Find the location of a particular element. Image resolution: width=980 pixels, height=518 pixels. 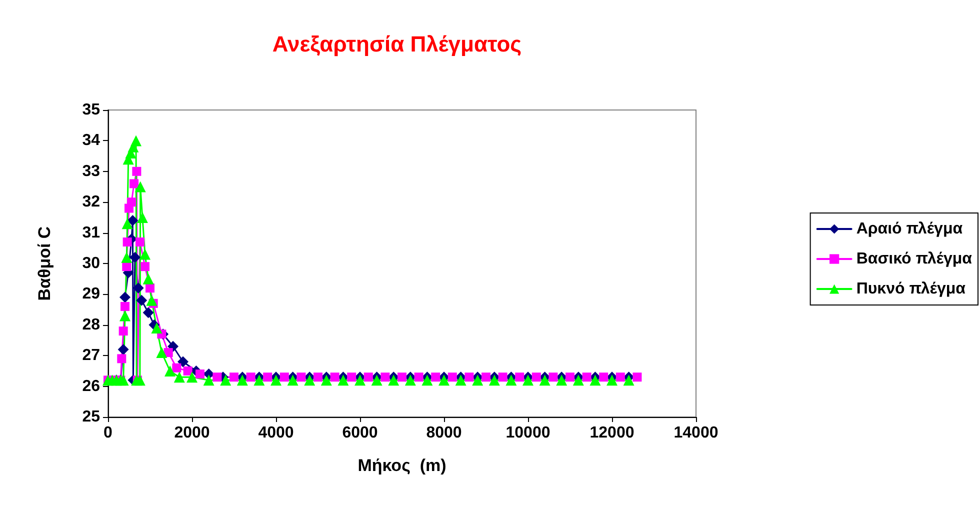

chart-title: Ανεξαρτησία Πλέγματος is located at coordinates (397, 44).